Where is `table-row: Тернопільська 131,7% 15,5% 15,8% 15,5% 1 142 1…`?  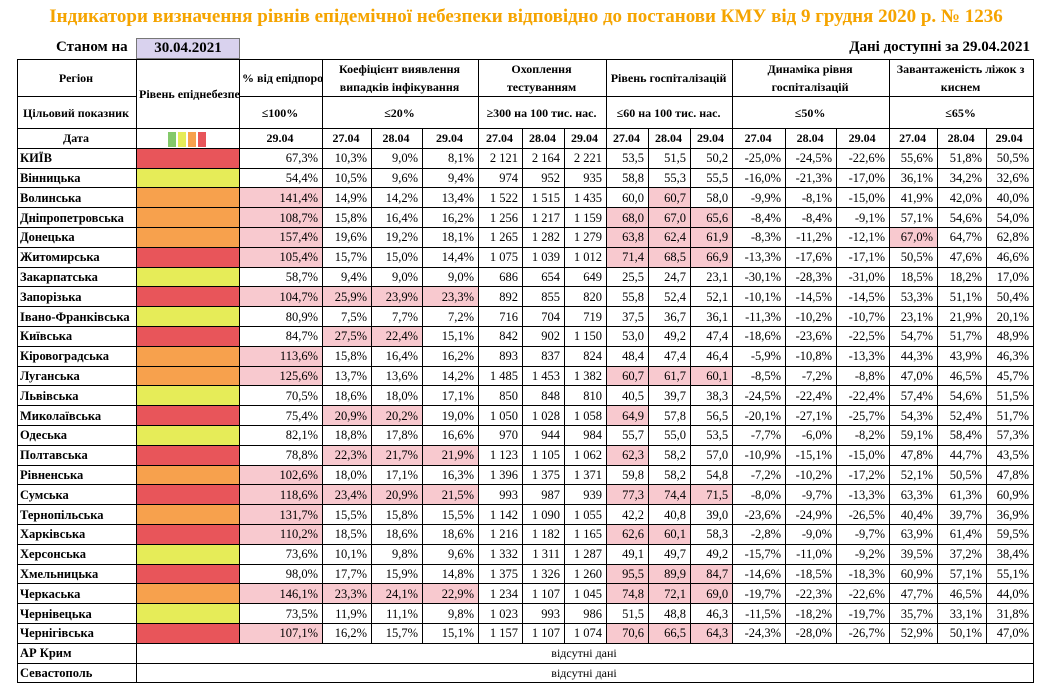 table-row: Тернопільська 131,7% 15,5% 15,8% 15,5% 1 142 1… is located at coordinates (526, 514).